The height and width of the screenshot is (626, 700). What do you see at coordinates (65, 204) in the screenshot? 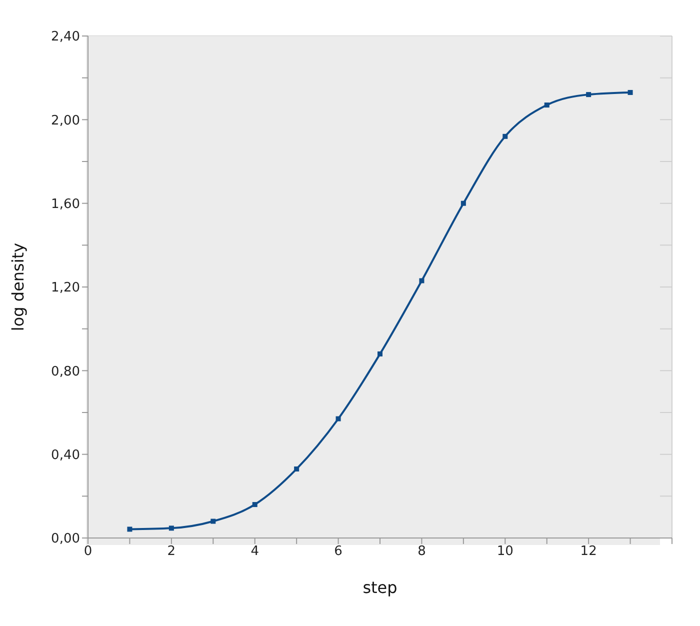
I see `y-tick-label: 1,60` at bounding box center [65, 204].